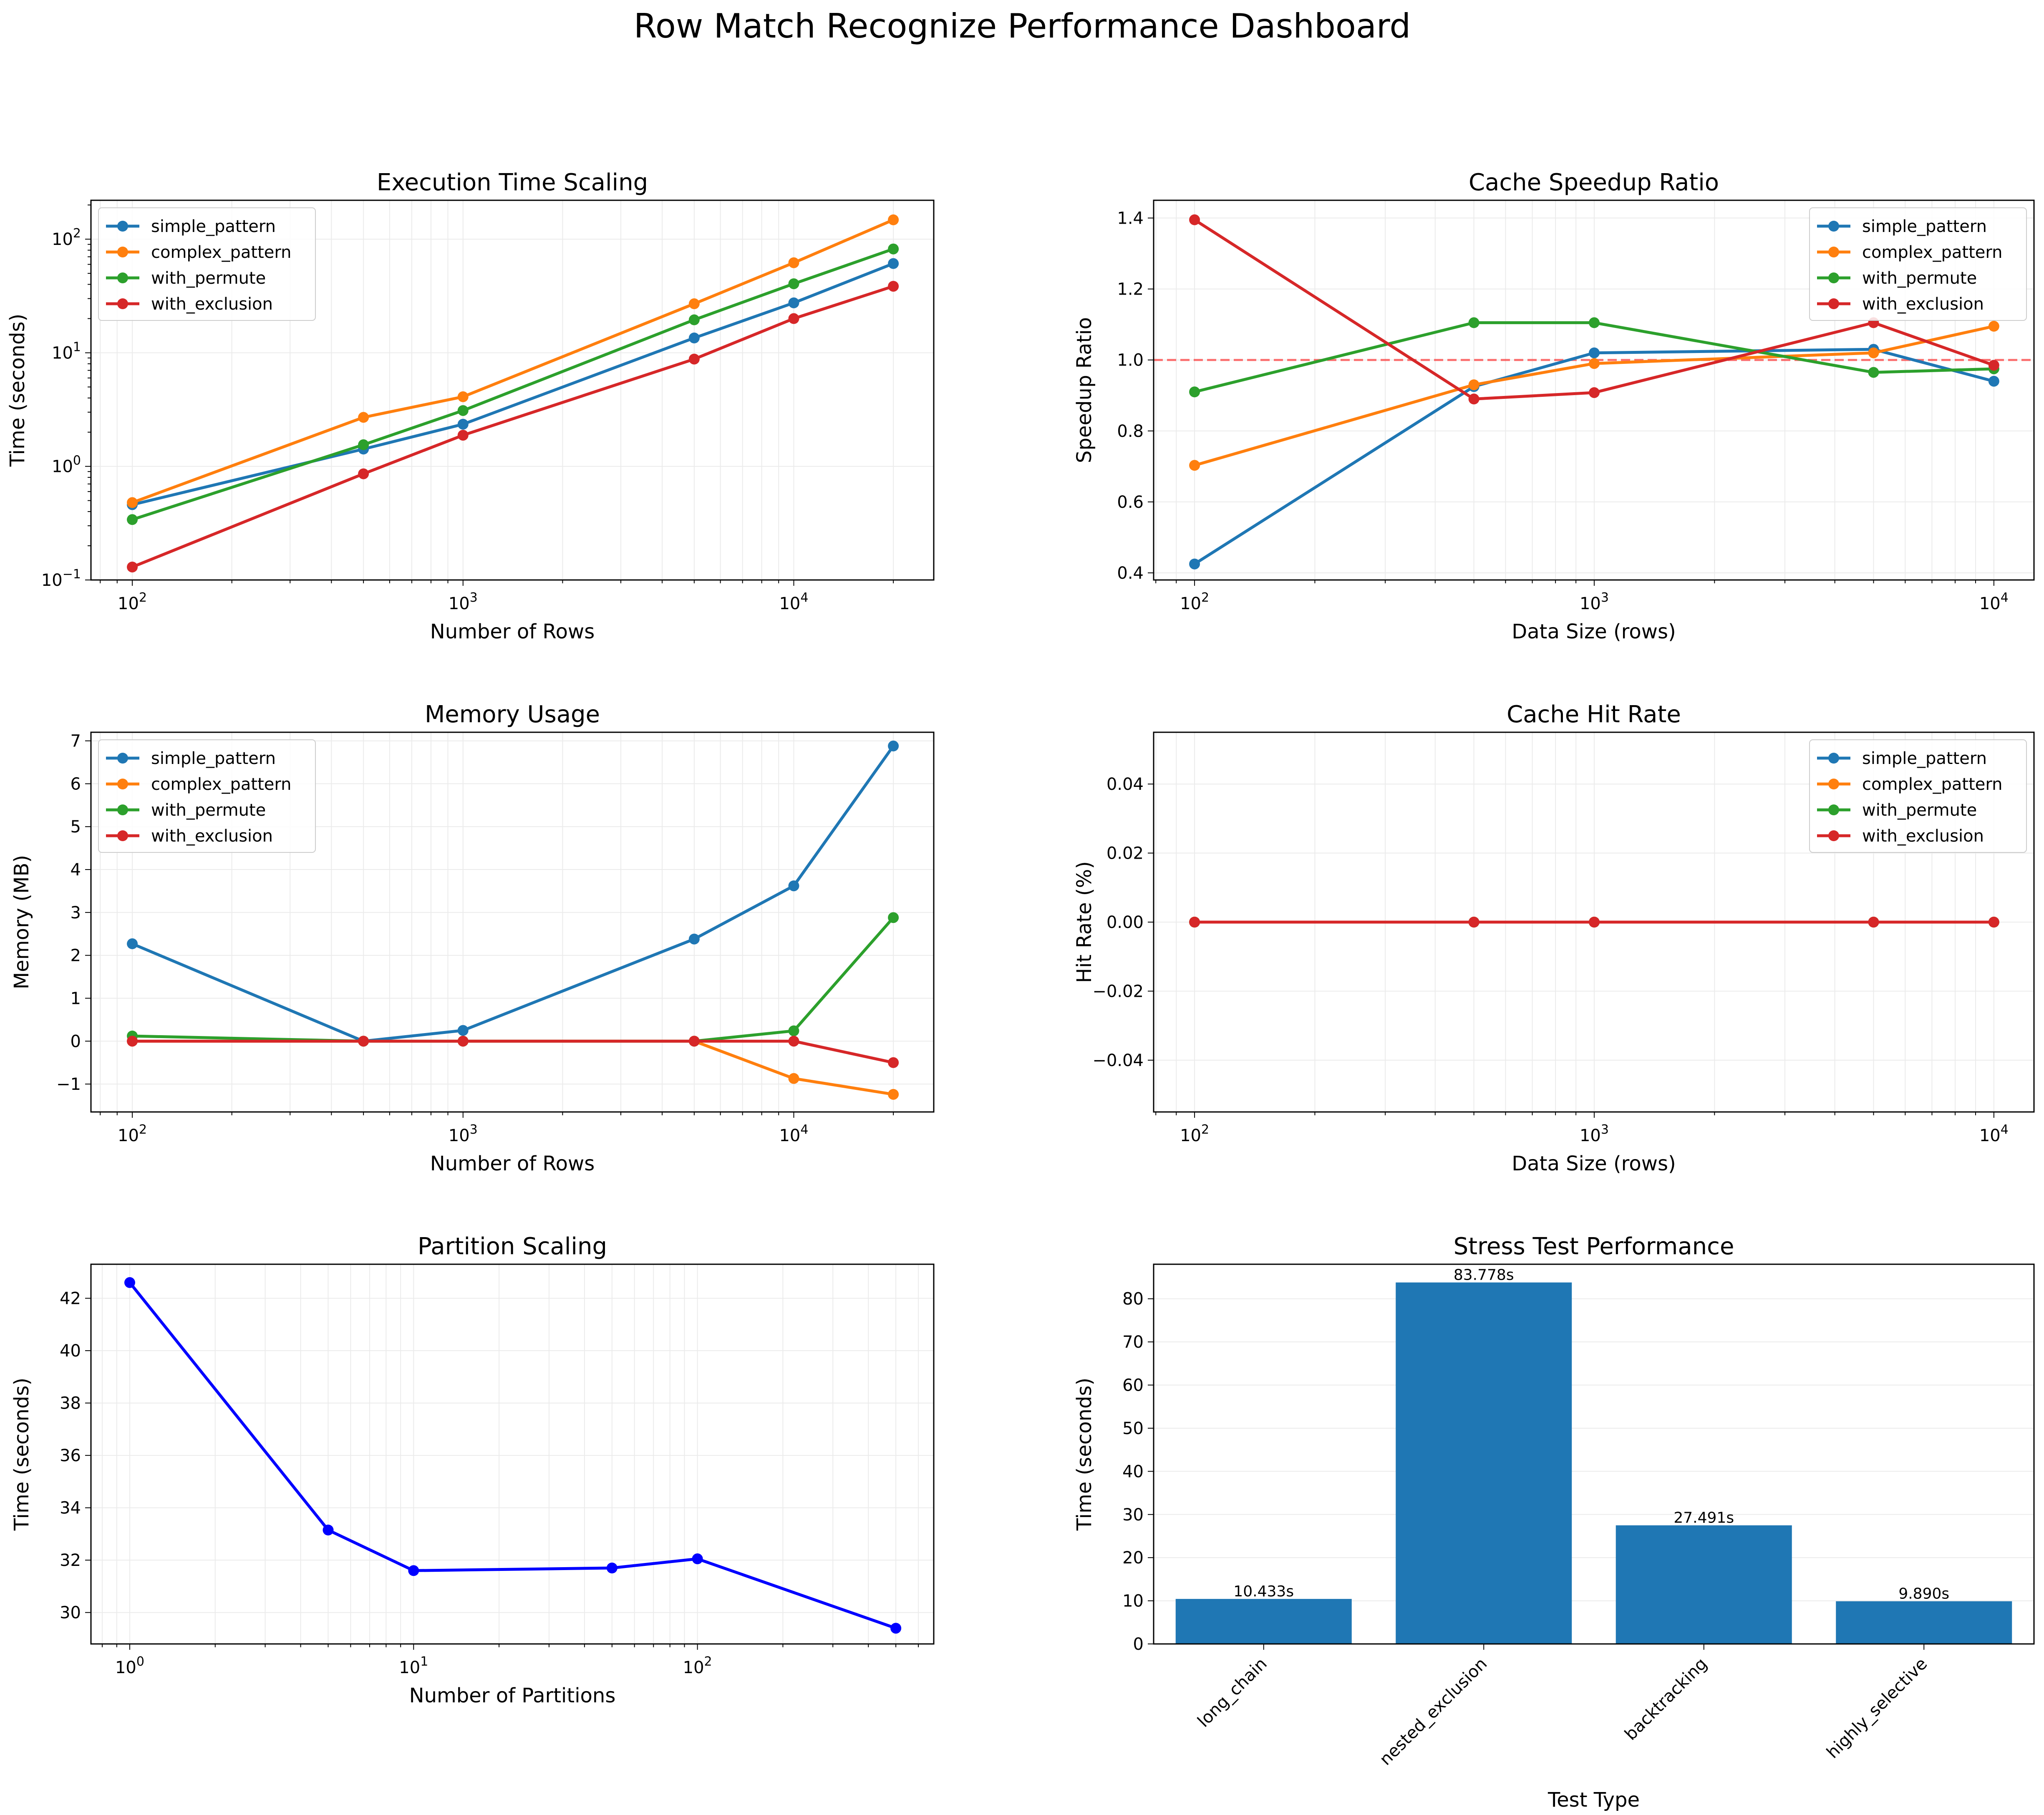 The width and height of the screenshot is (2044, 1815). What do you see at coordinates (1084, 922) in the screenshot?
I see `y-axis-label: Hit Rate (%)` at bounding box center [1084, 922].